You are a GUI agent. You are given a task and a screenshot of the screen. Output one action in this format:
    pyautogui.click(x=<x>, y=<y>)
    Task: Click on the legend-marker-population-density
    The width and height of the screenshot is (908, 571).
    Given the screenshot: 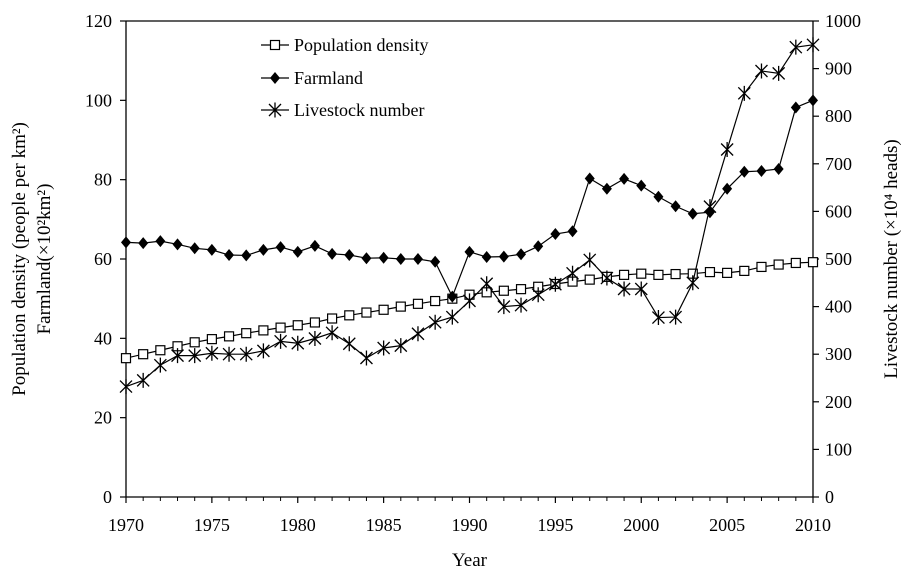 What is the action you would take?
    pyautogui.click(x=275, y=45)
    